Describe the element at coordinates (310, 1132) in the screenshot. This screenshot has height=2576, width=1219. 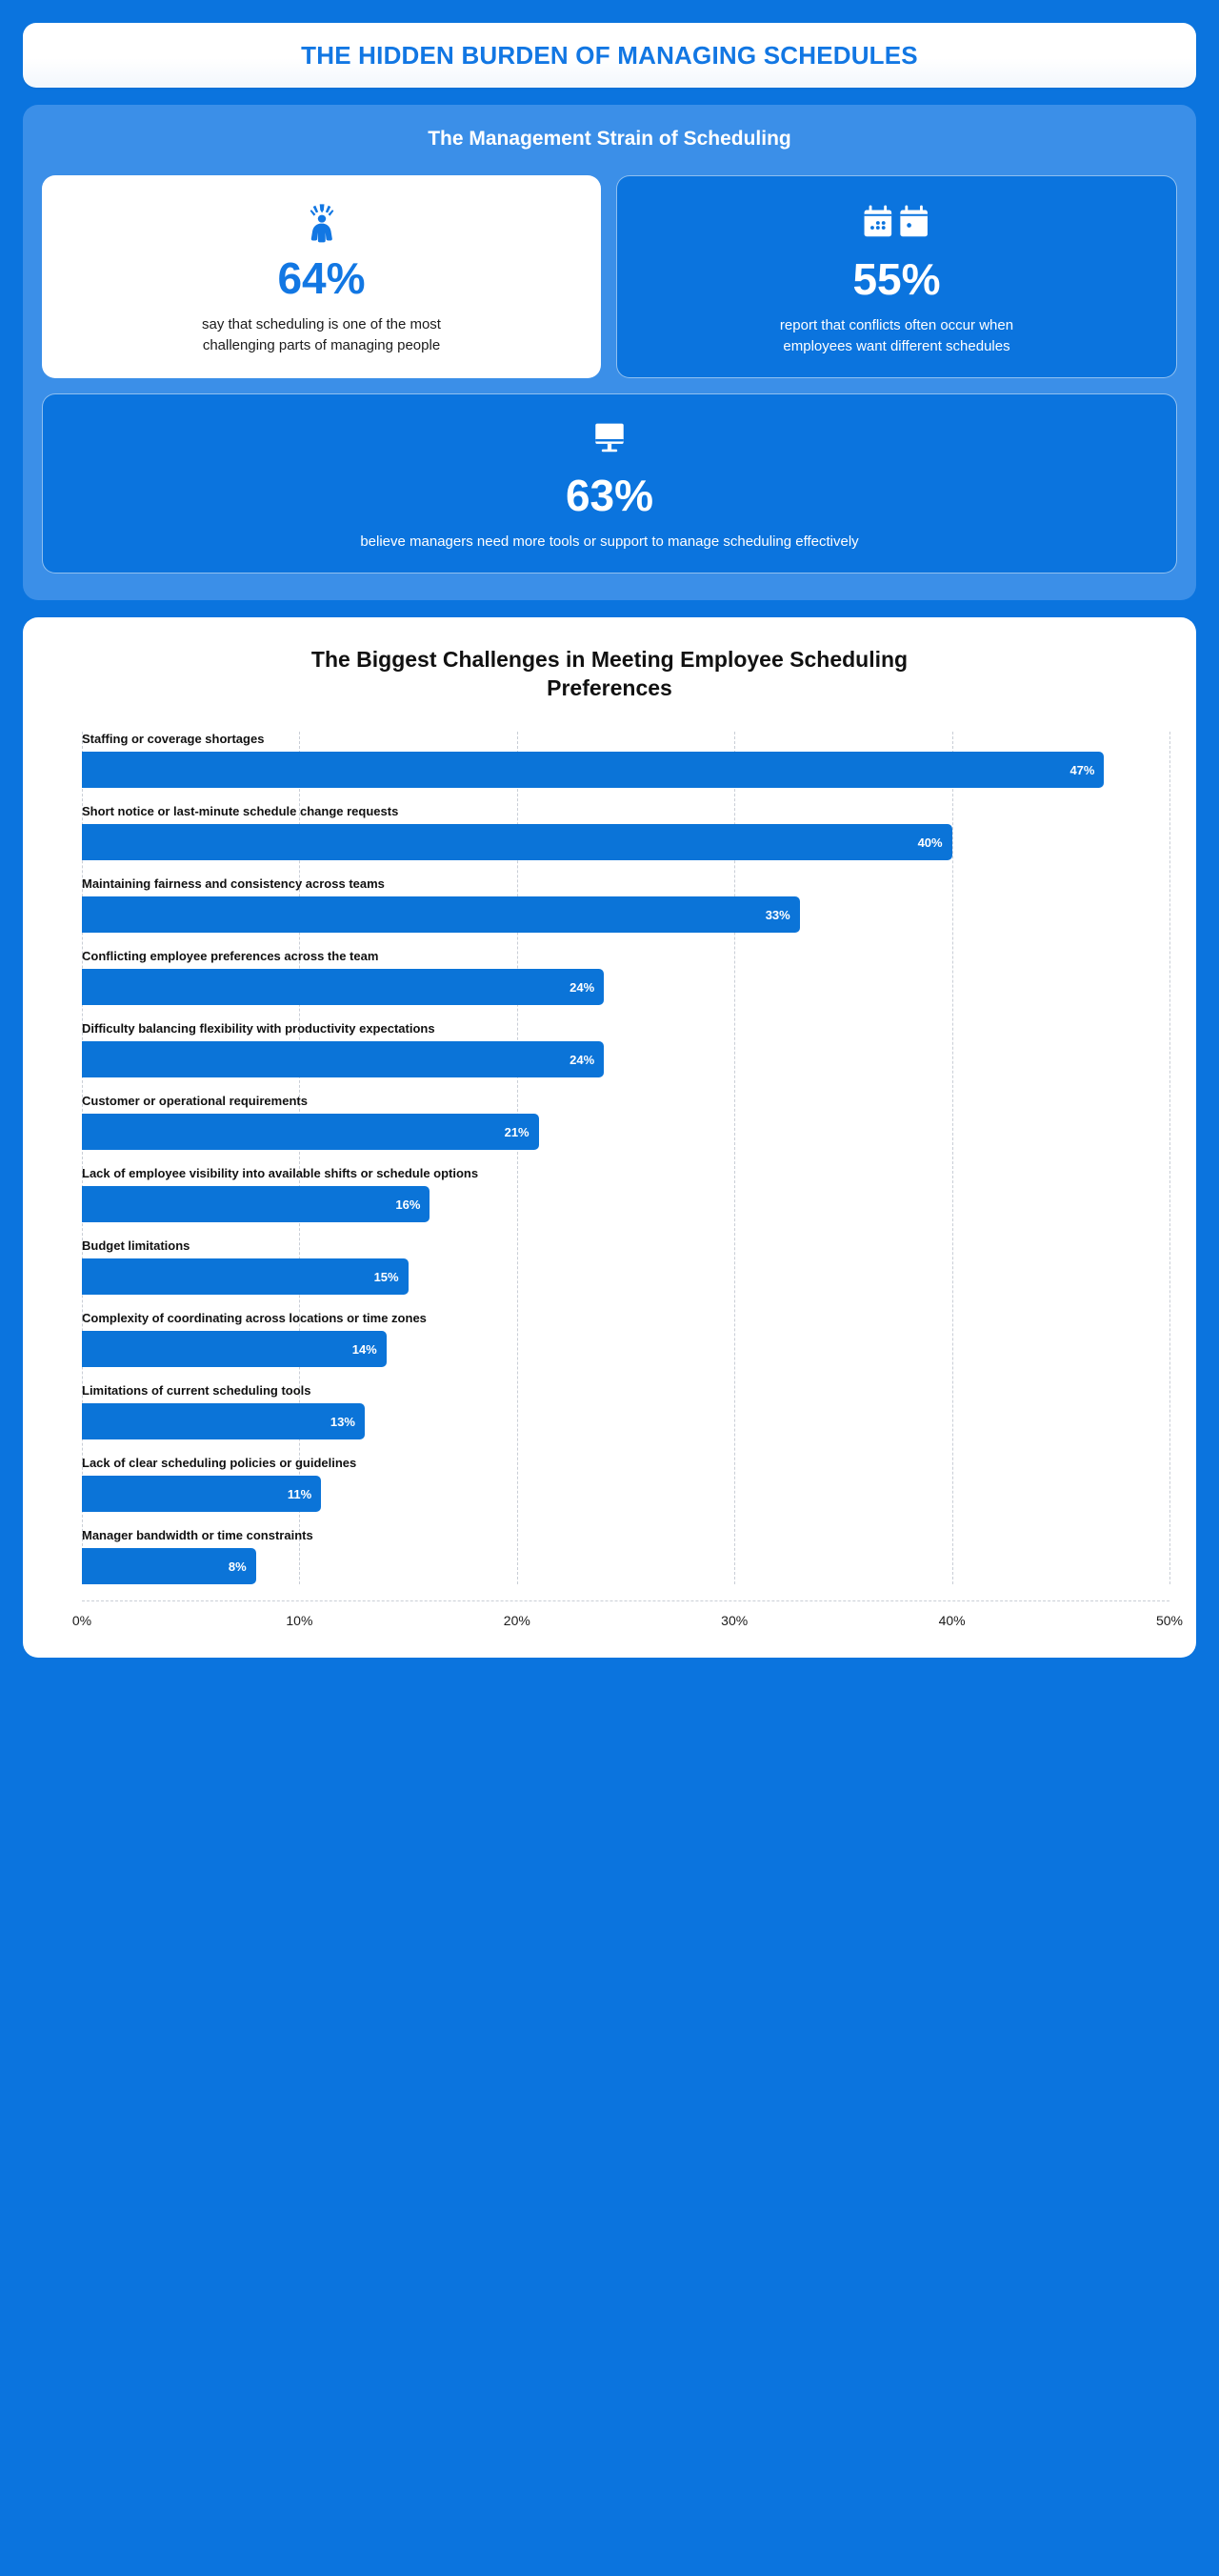
I see `bar: 21%` at that location.